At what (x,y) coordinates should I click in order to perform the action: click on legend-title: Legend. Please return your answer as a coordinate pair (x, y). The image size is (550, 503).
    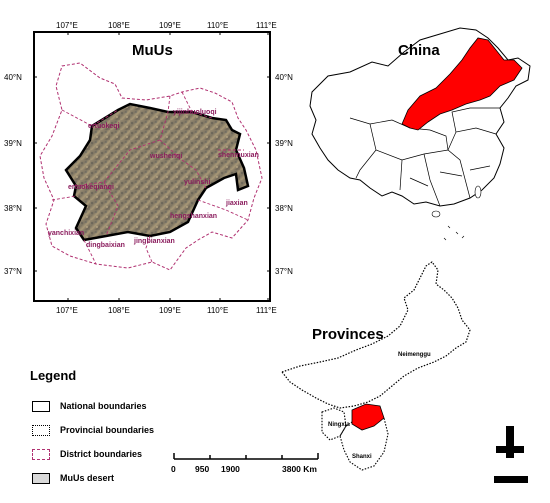
    Looking at the image, I should click on (53, 375).